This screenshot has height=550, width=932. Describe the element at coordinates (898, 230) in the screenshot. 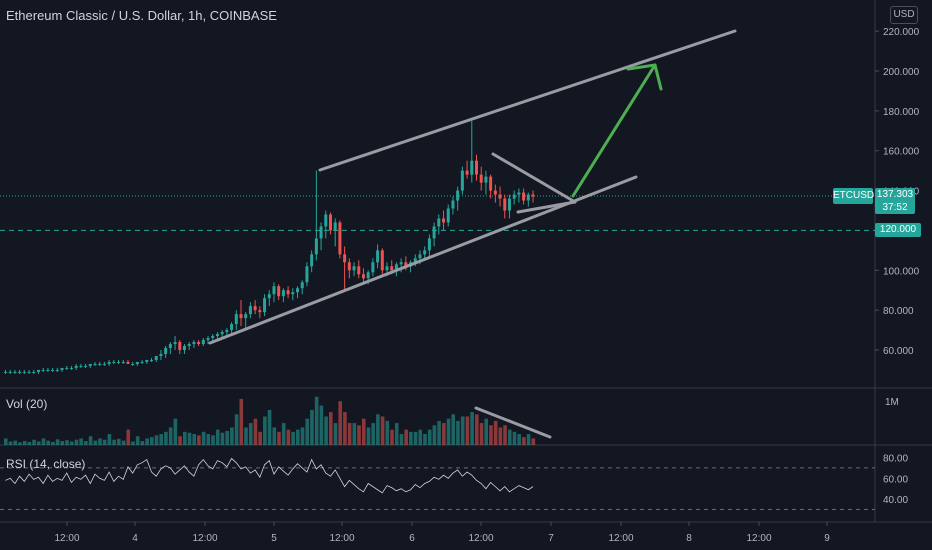

I see `level-price-box: 120.000` at that location.